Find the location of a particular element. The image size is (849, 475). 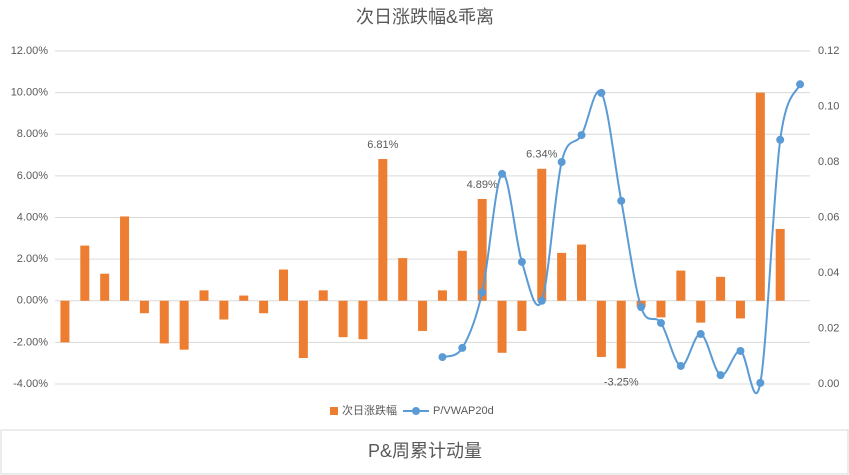

y-tick-label: 0.00% is located at coordinates (32, 301).